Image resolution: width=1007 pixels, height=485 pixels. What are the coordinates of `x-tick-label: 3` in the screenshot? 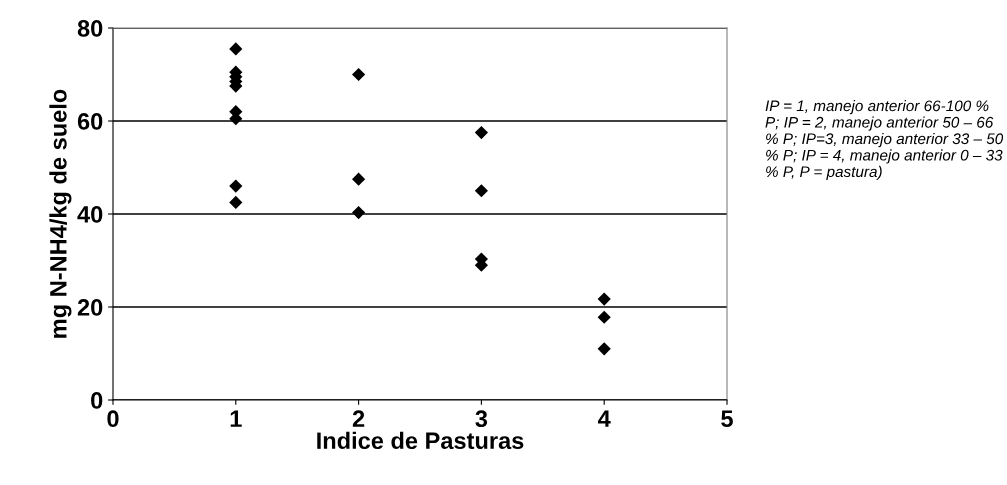 It's located at (481, 419).